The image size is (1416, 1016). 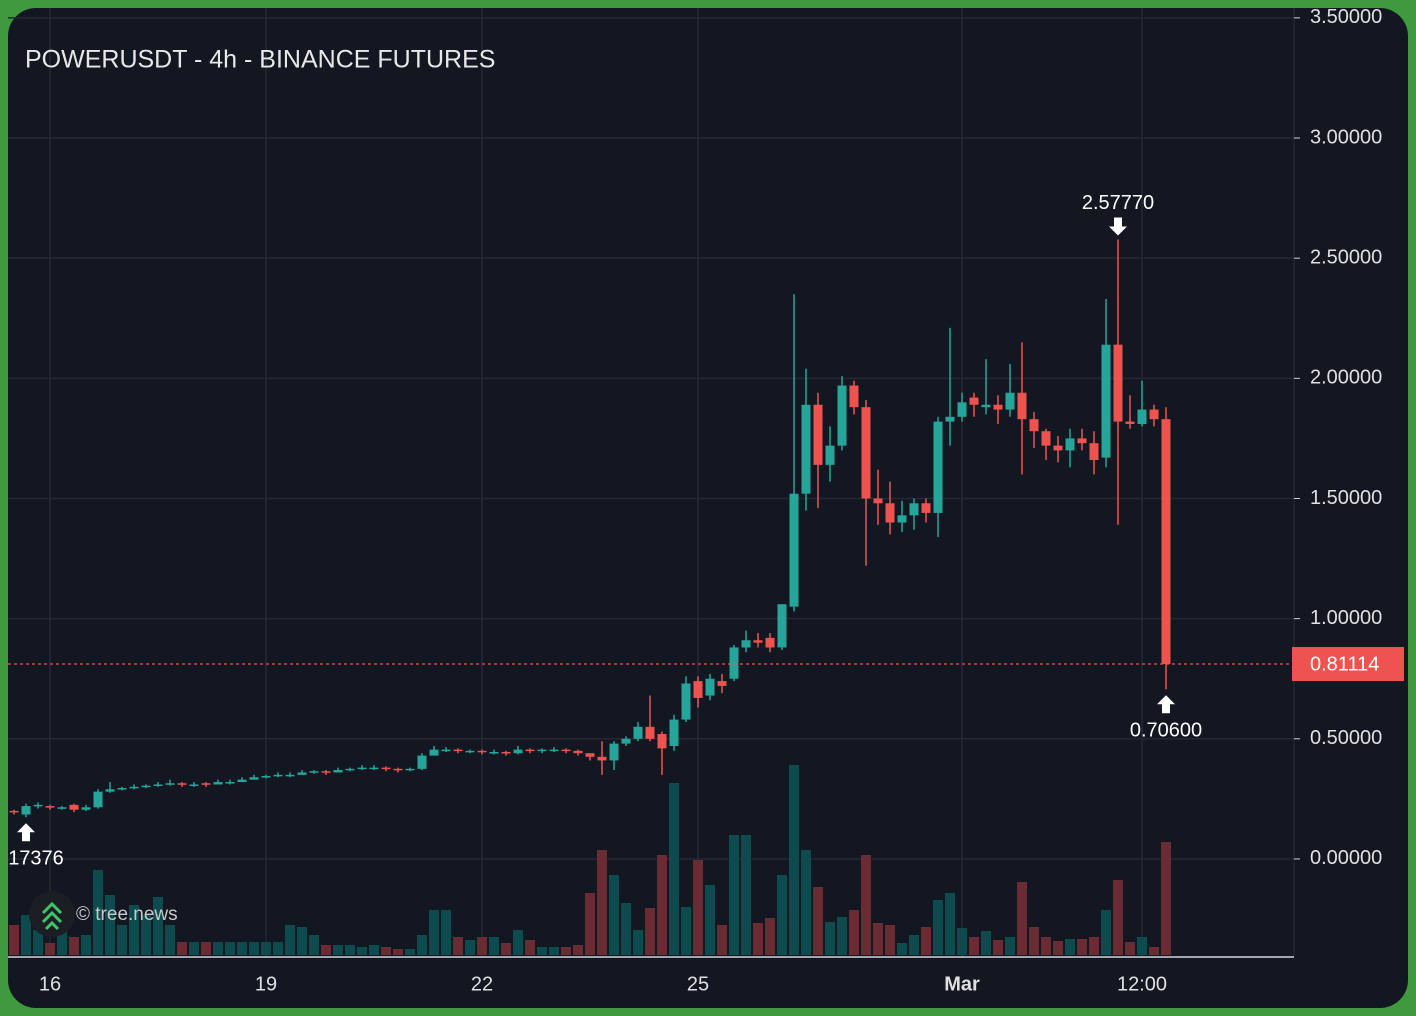 I want to click on annotation-arrow, so click(x=1118, y=226).